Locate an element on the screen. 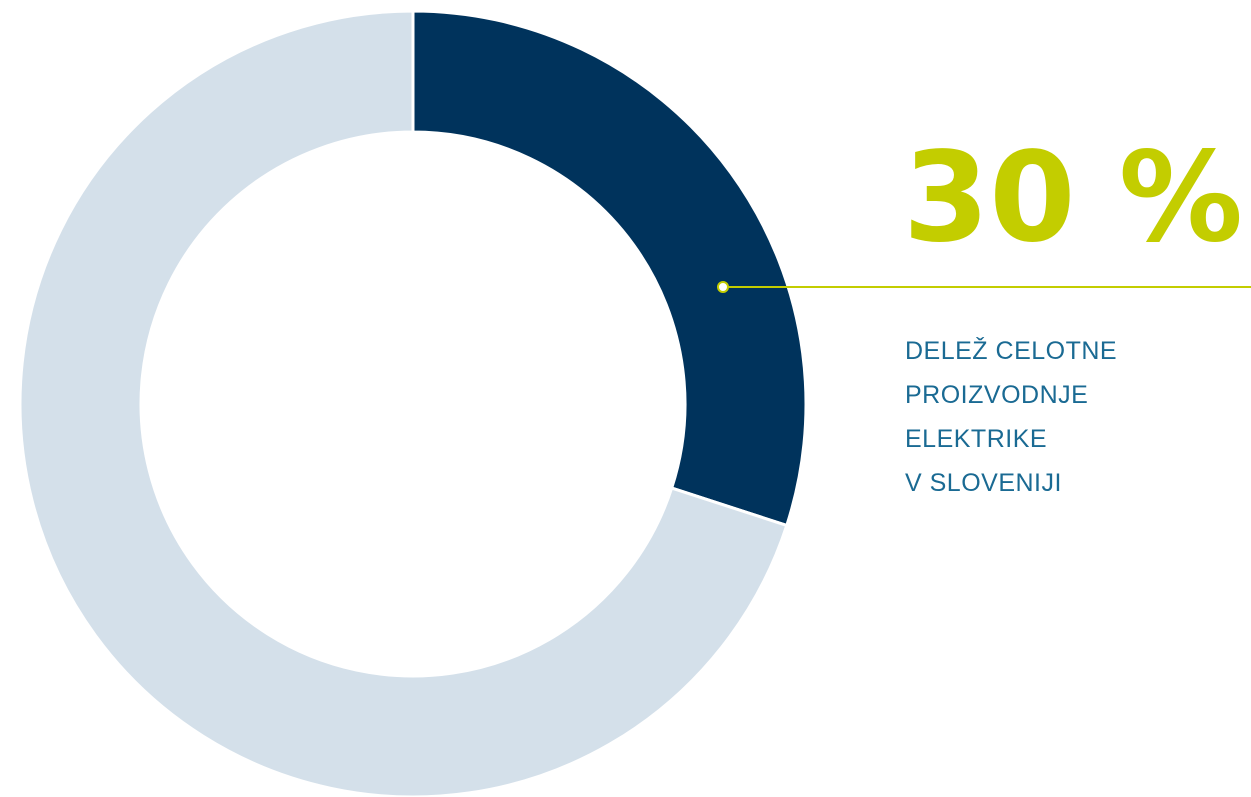 This screenshot has width=1251, height=797. annotation-line: ELEKTRIKE is located at coordinates (976, 439).